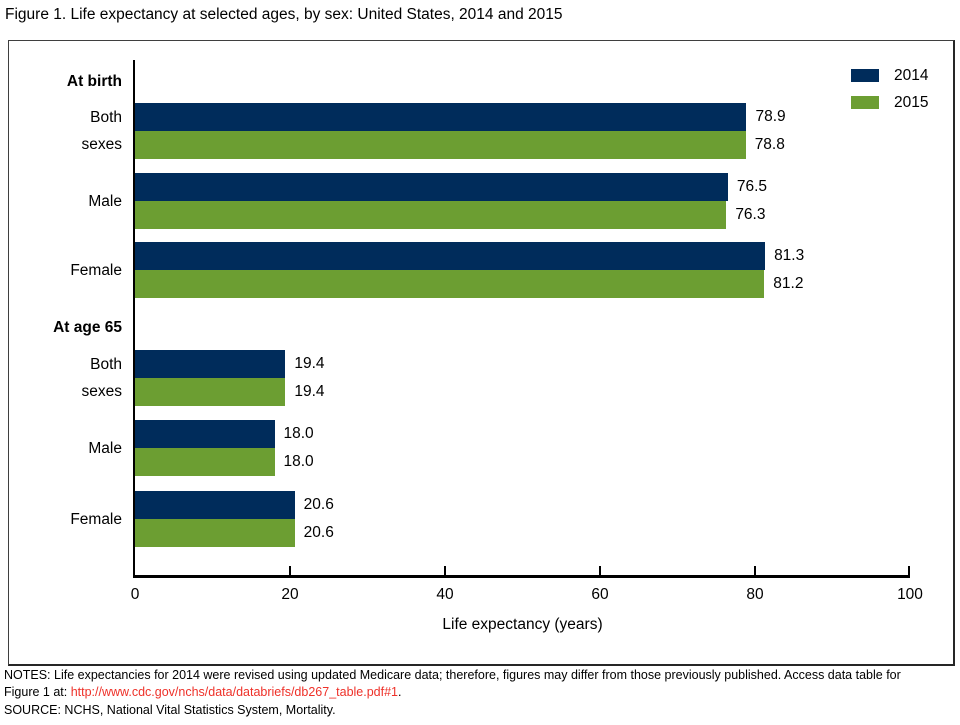 This screenshot has height=725, width=960. I want to click on legend-swatch-2014, so click(865, 75).